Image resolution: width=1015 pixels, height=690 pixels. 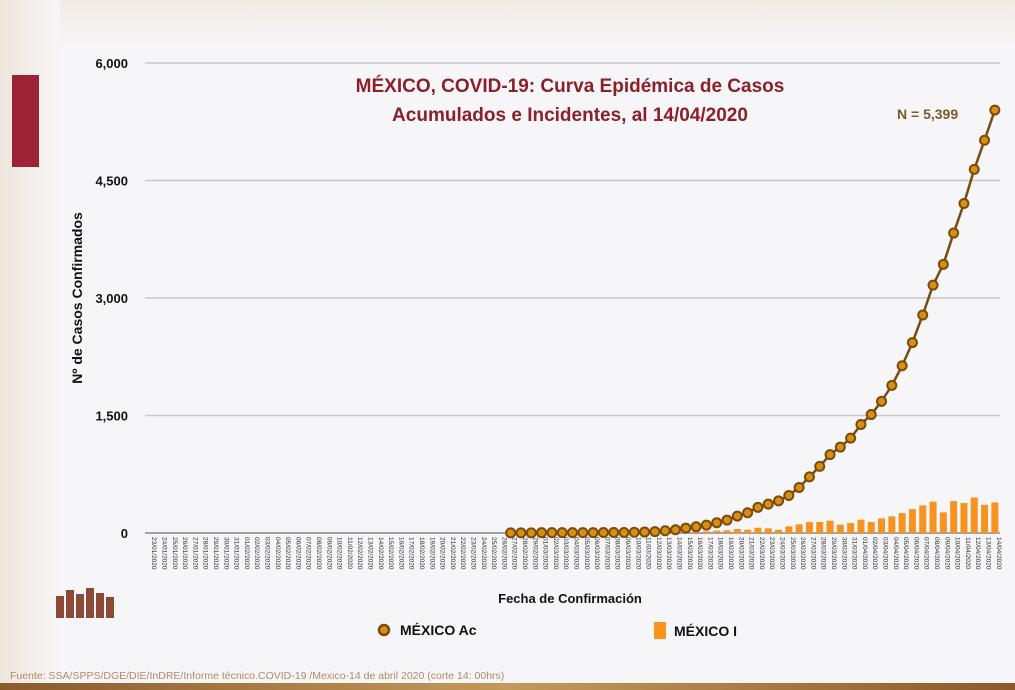 What do you see at coordinates (885, 553) in the screenshot?
I see `x-tick-label: 03/04/2020` at bounding box center [885, 553].